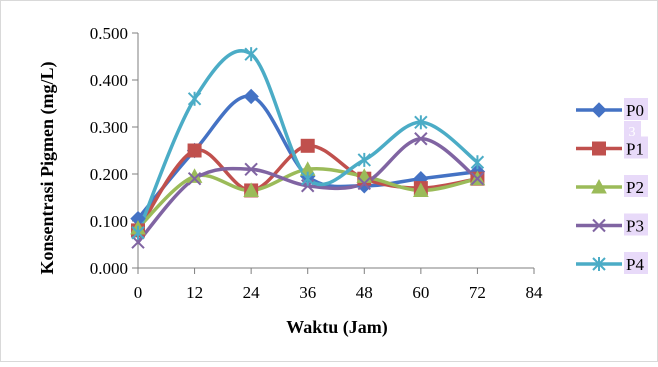 The height and width of the screenshot is (367, 658). I want to click on legend-label-p1: P1, so click(635, 149).